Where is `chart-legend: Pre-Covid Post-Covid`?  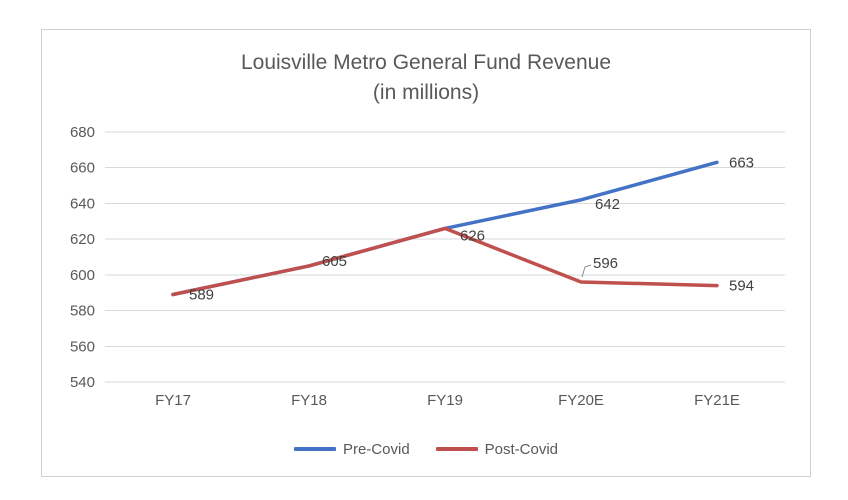
chart-legend: Pre-Covid Post-Covid is located at coordinates (426, 449).